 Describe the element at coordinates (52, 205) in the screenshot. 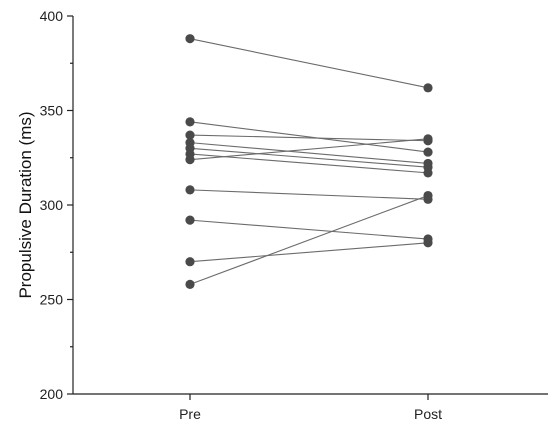

I see `y-tick-label: 300` at that location.